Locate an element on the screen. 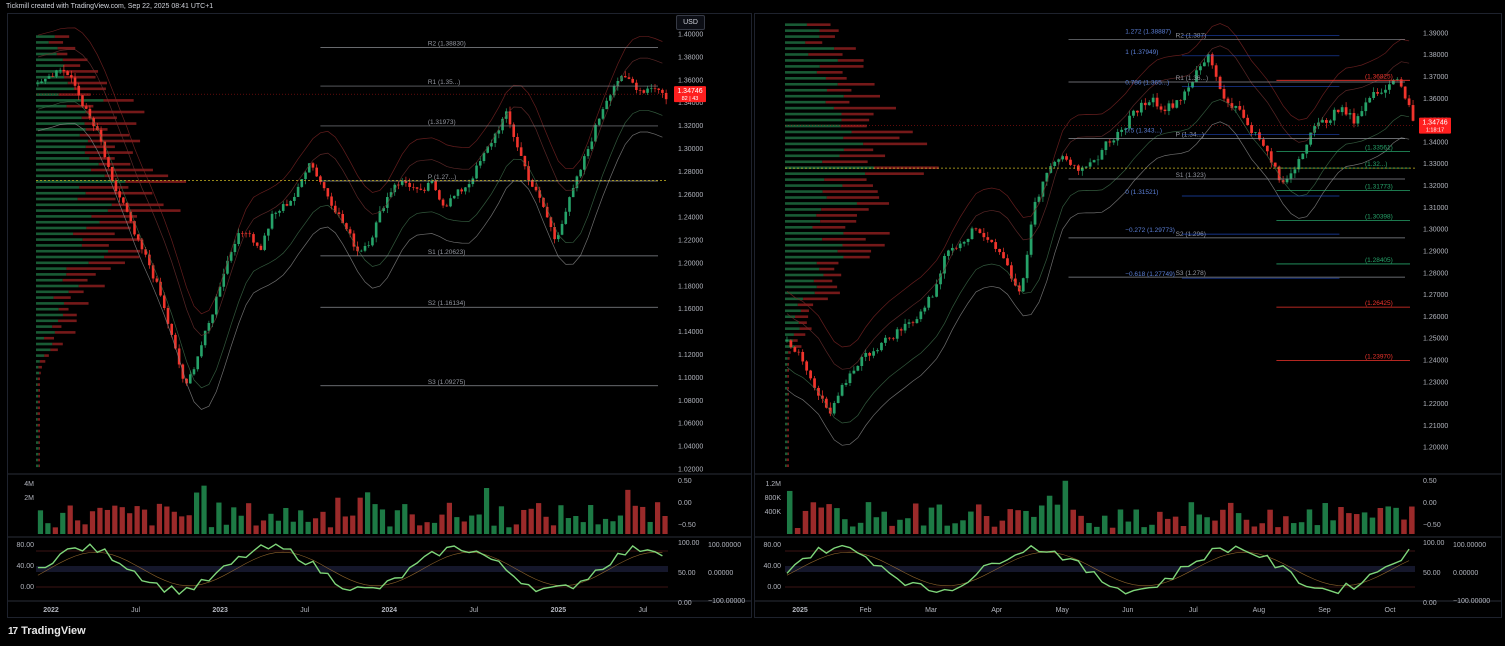  pivot-label: R1 (1.35...) is located at coordinates (444, 82).